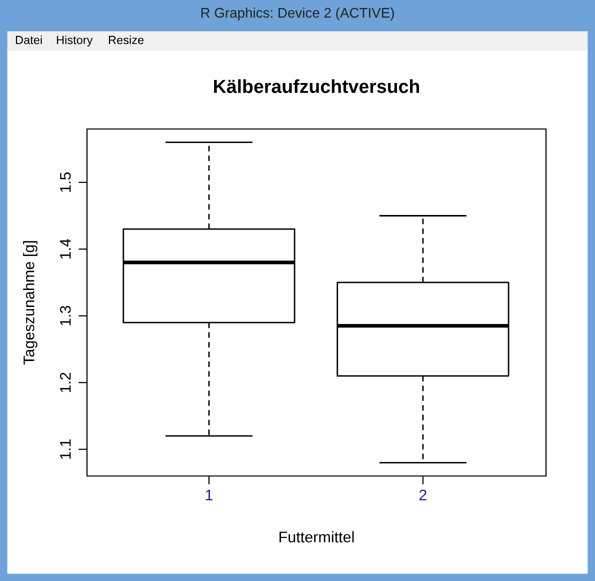 Image resolution: width=595 pixels, height=581 pixels. What do you see at coordinates (65, 182) in the screenshot?
I see `y-tick-label: 1.5` at bounding box center [65, 182].